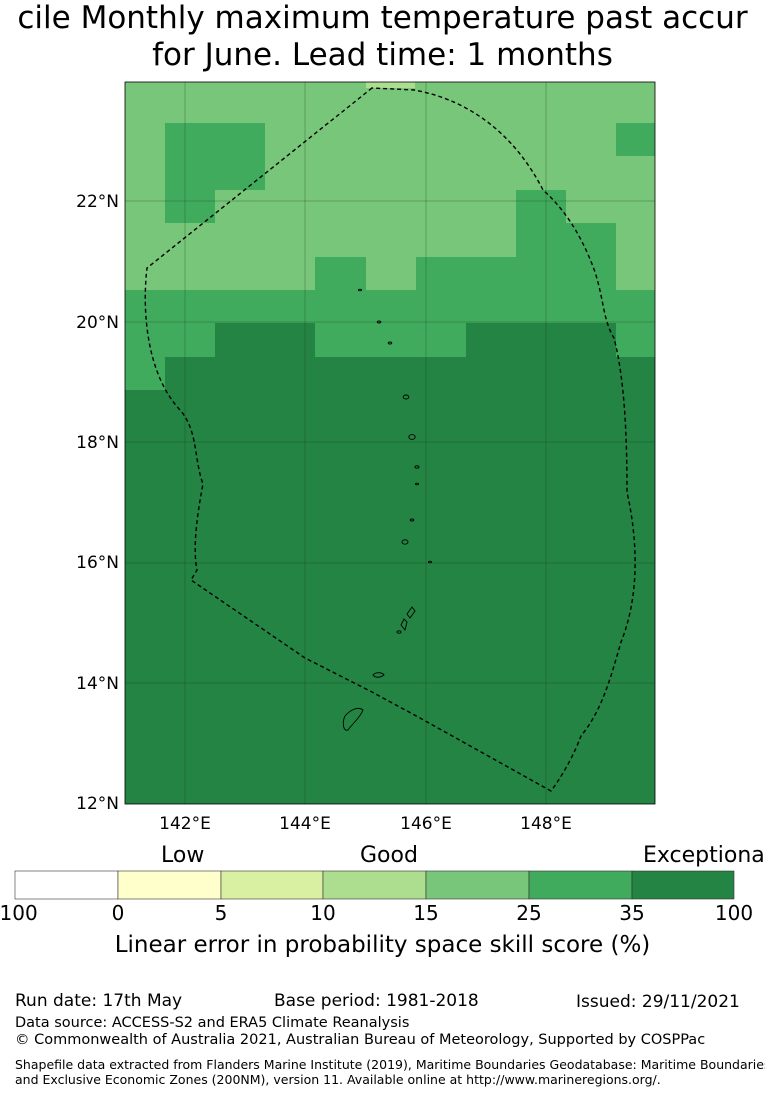  Describe the element at coordinates (658, 1002) in the screenshot. I see `issued-date: Issued: 29/11/2021` at that location.